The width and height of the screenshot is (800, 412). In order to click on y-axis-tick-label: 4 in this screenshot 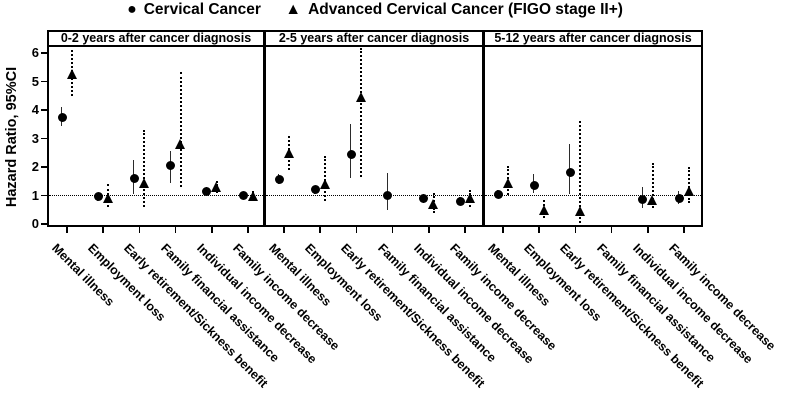, I will do `click(35, 109)`.